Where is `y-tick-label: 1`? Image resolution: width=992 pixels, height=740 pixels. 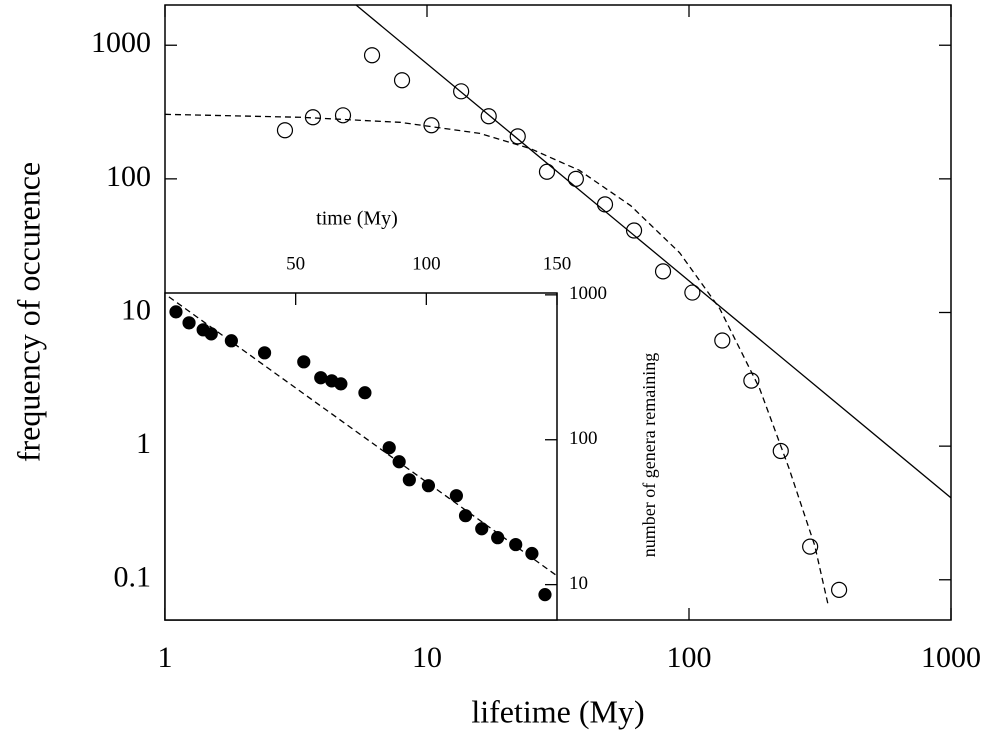
y-tick-label: 1 is located at coordinates (143, 443).